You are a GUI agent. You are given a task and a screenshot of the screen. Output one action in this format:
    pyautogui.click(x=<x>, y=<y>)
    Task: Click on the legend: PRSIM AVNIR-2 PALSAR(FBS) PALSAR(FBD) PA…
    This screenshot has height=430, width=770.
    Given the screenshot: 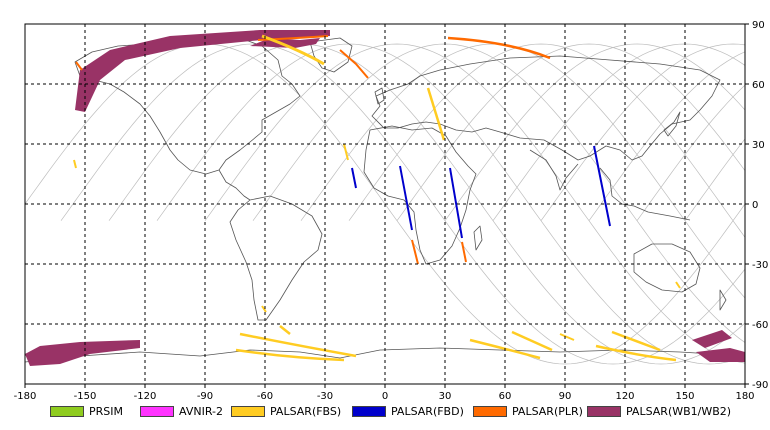 What is the action you would take?
    pyautogui.click(x=385, y=411)
    